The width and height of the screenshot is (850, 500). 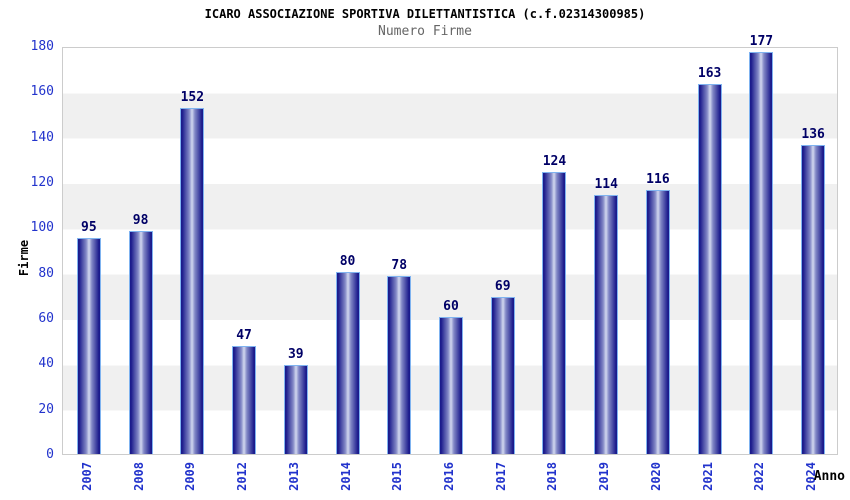 What do you see at coordinates (449, 476) in the screenshot?
I see `x-tick-label: 2016` at bounding box center [449, 476].